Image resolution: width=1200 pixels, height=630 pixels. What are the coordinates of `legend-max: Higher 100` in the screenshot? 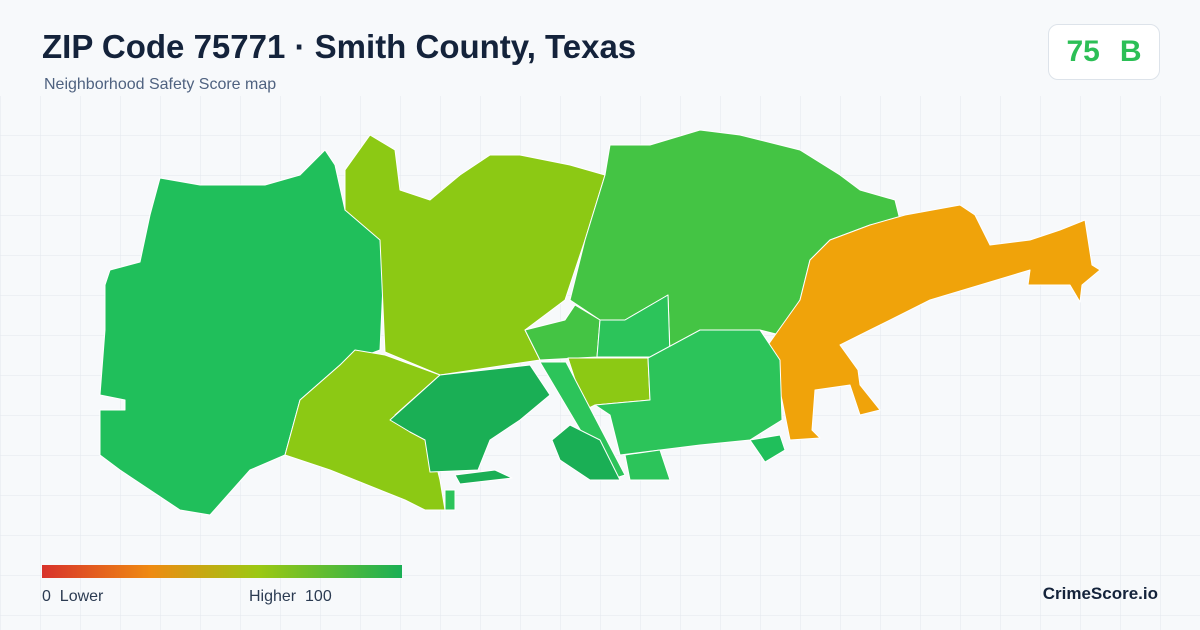 It's located at (290, 597).